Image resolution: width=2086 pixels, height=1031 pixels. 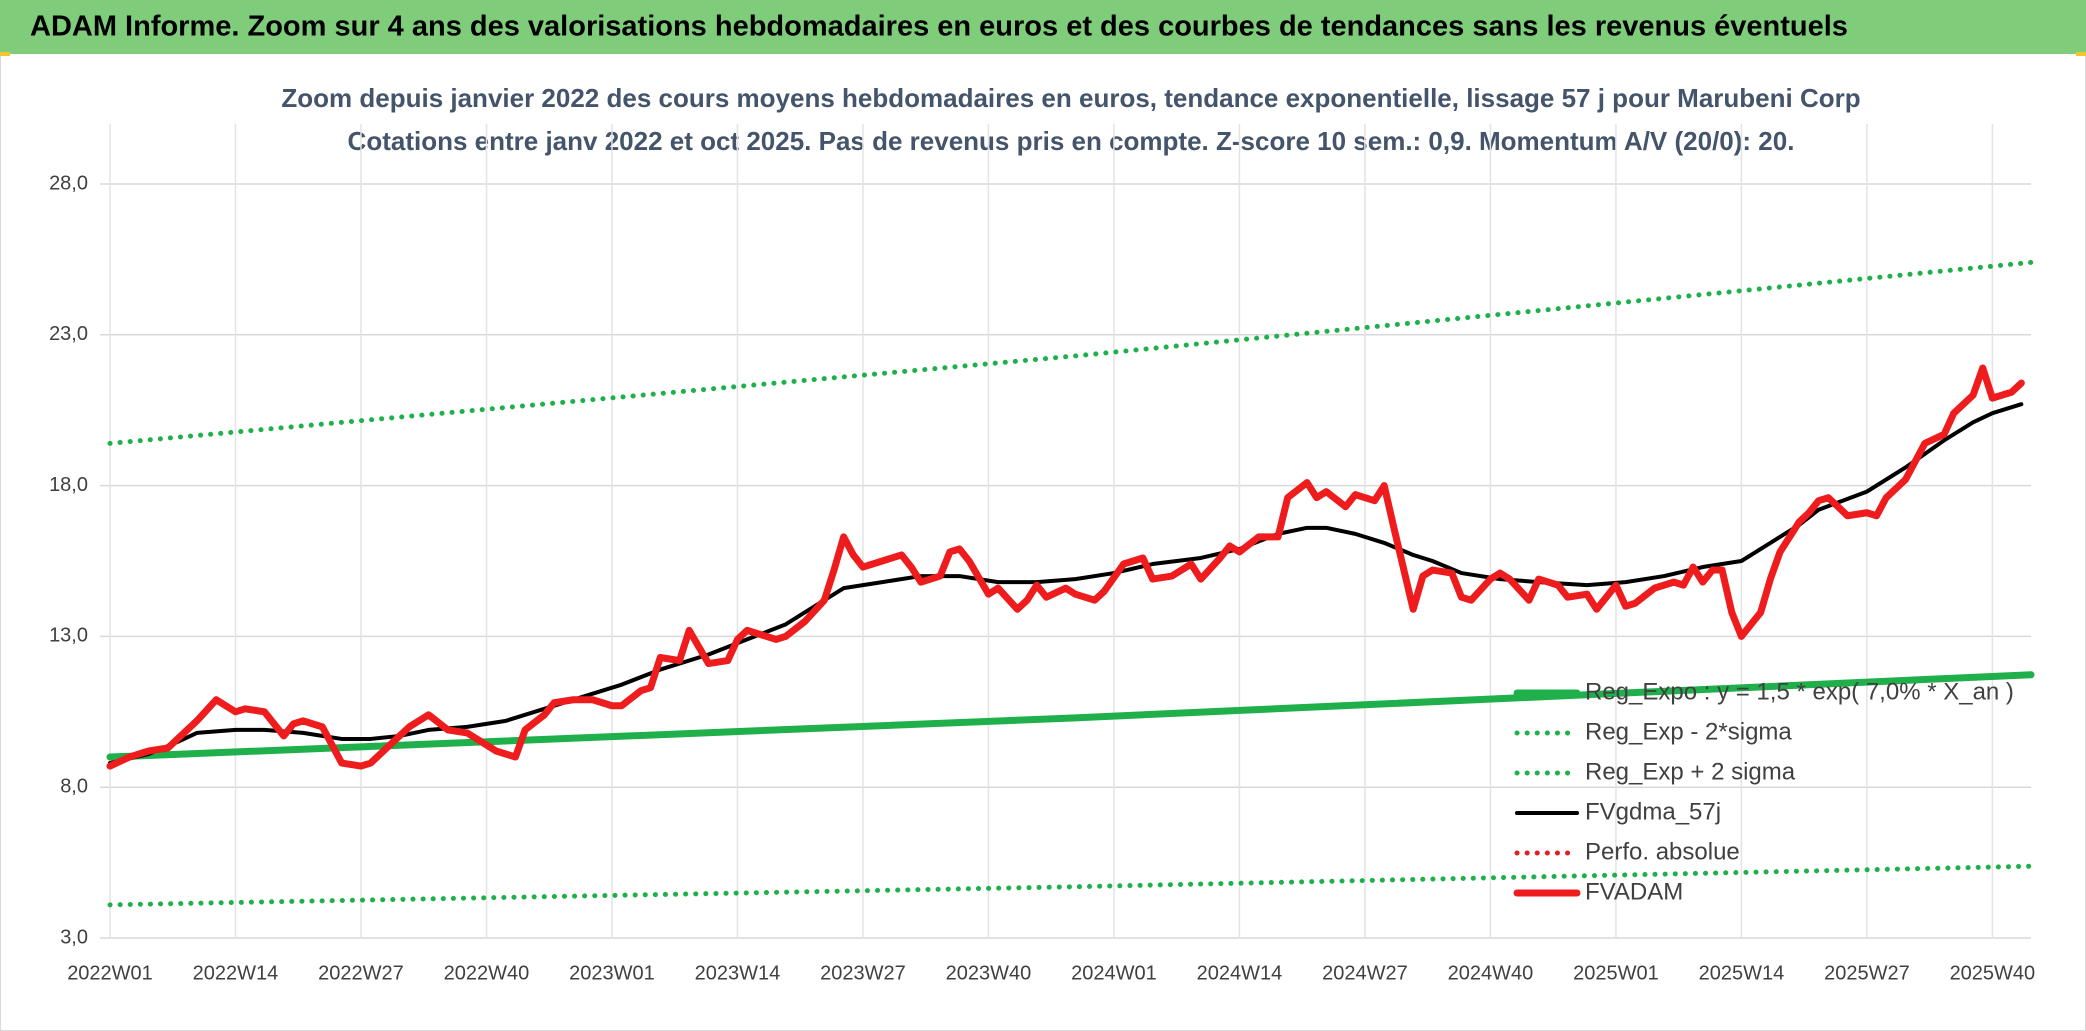 What do you see at coordinates (1114, 973) in the screenshot?
I see `x-tick-label: 2024W01` at bounding box center [1114, 973].